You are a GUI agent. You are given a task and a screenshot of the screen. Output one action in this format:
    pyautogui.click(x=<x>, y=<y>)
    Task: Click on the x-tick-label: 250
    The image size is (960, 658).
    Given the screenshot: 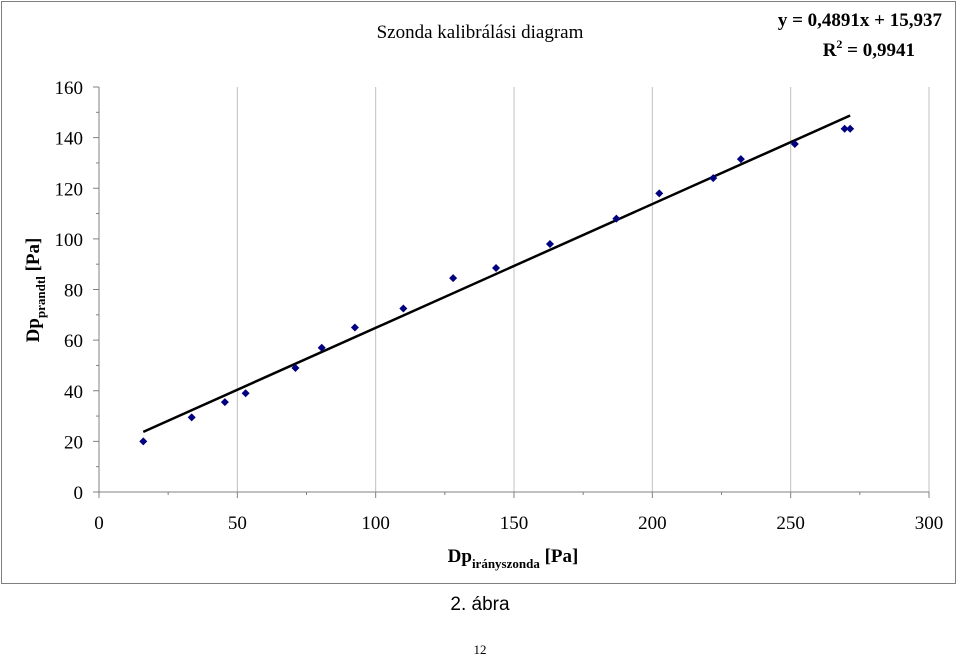 What is the action you would take?
    pyautogui.click(x=790, y=523)
    